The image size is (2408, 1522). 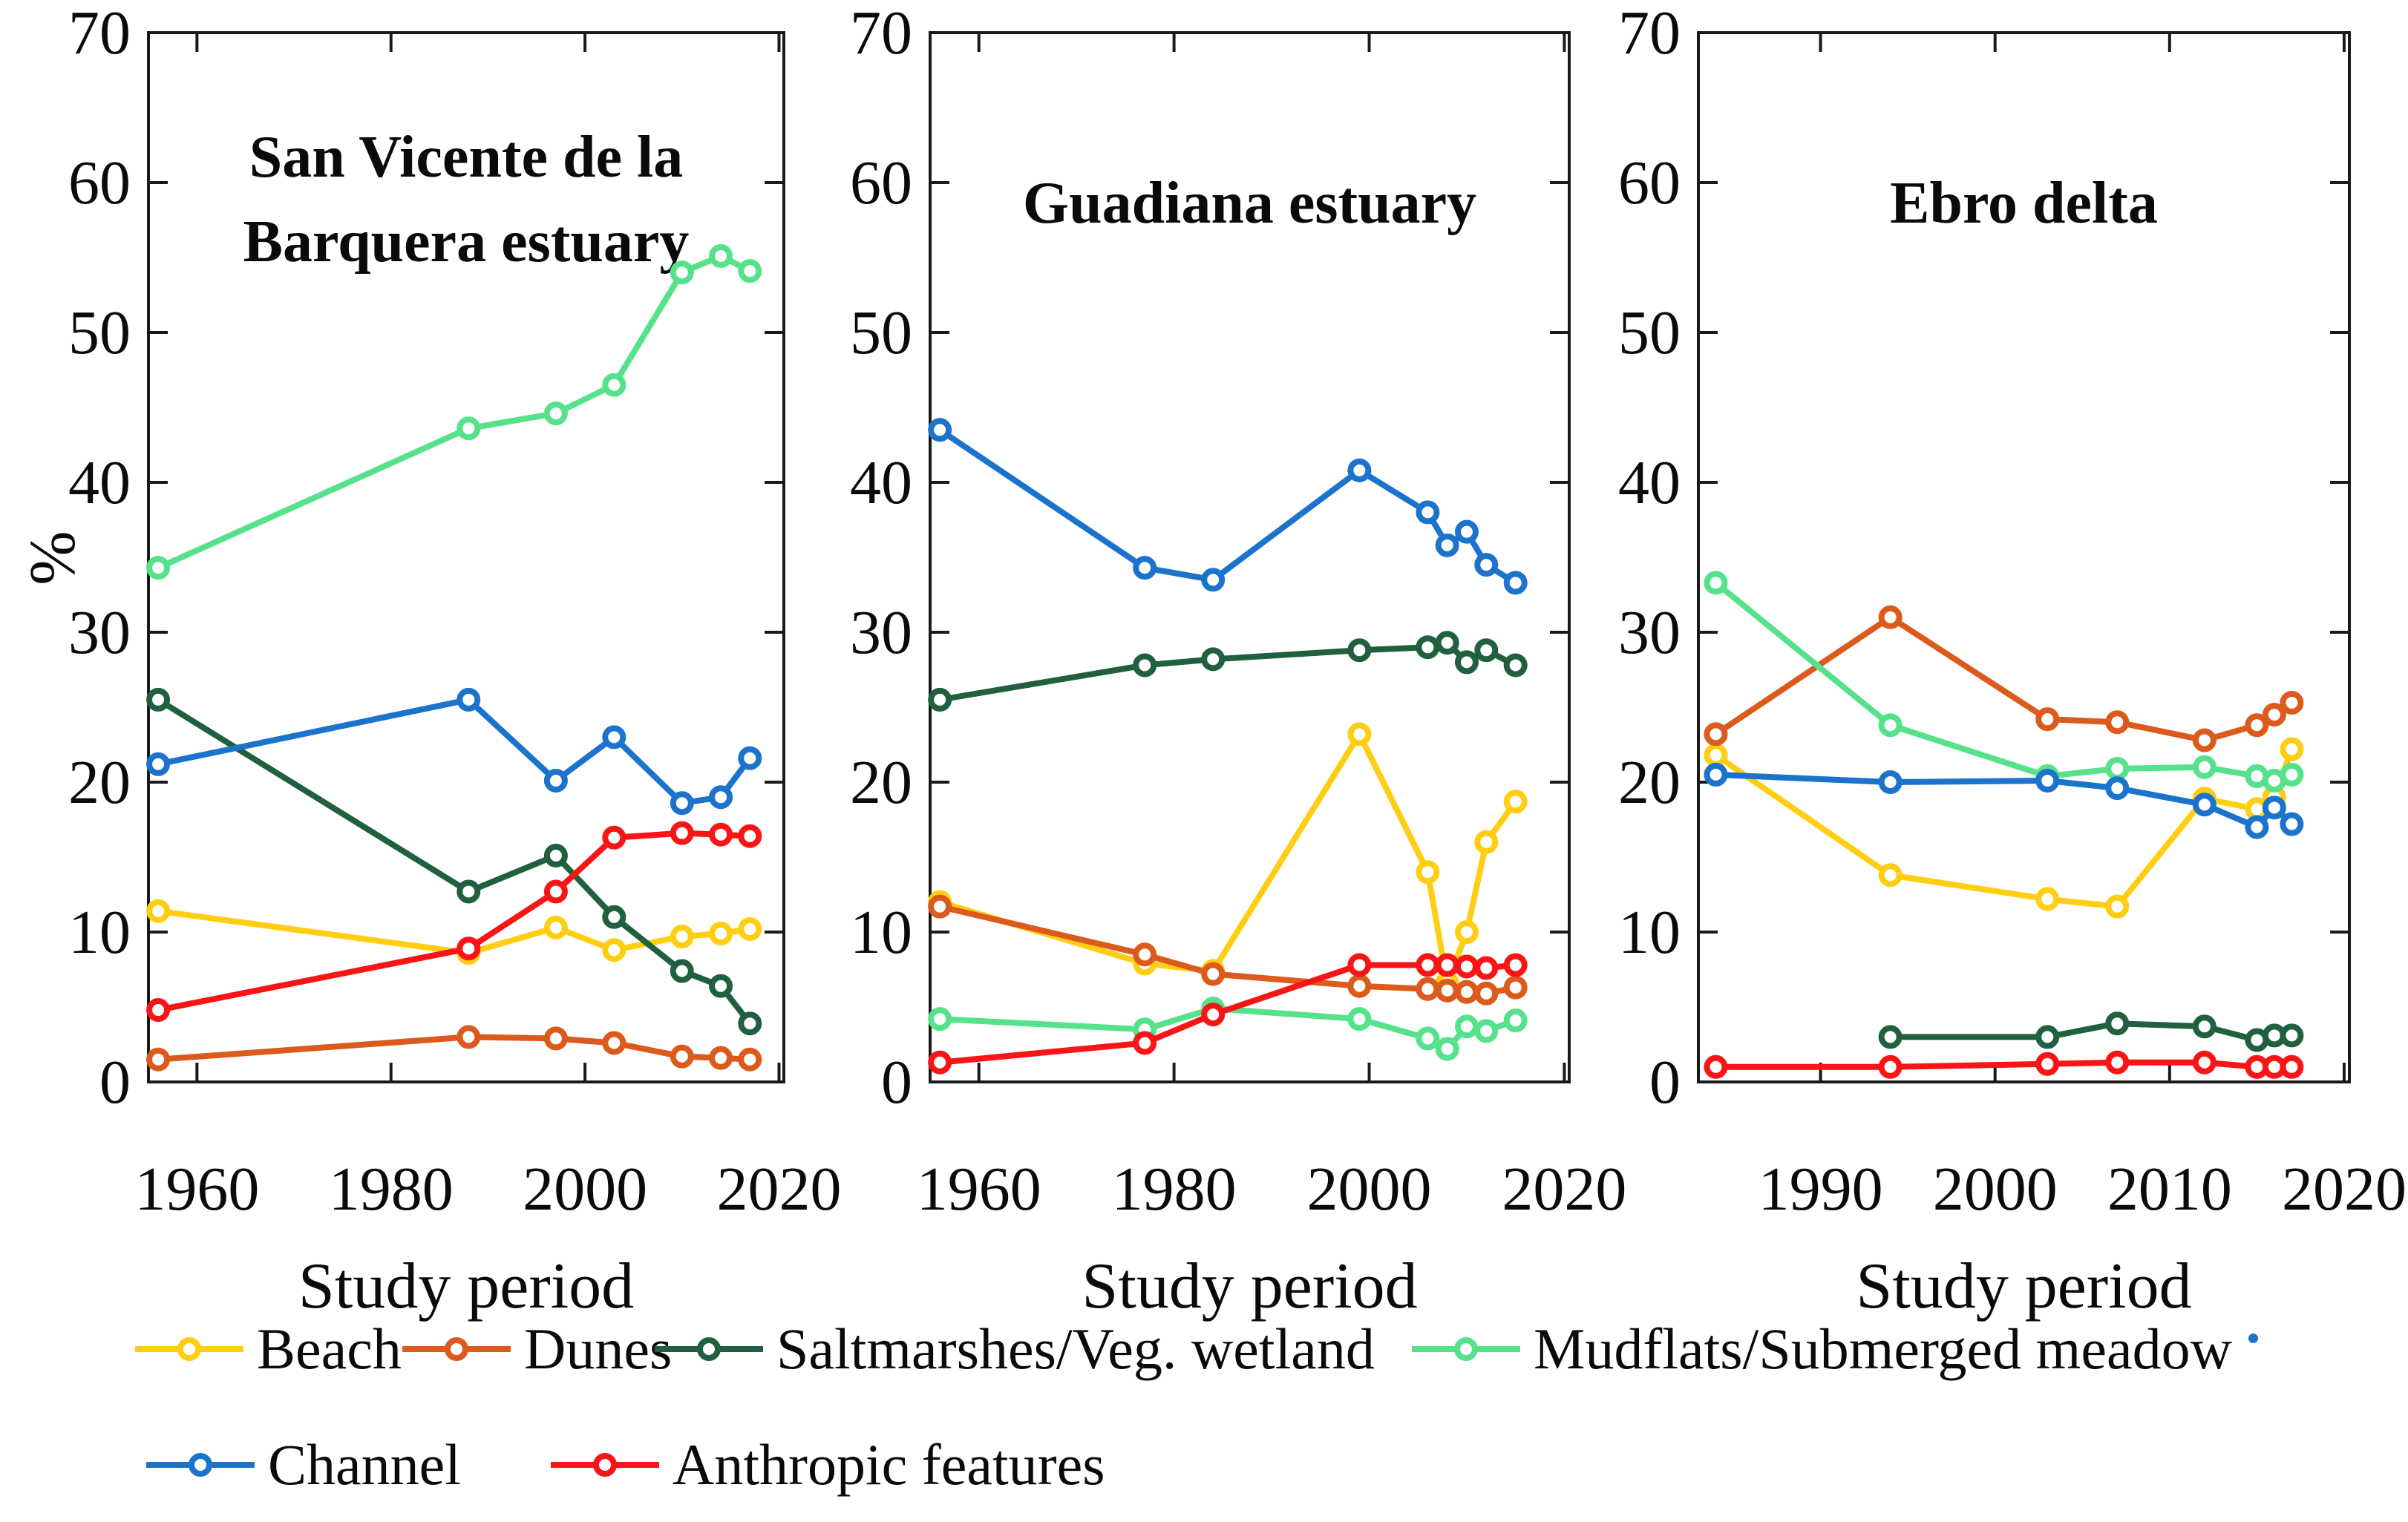 What do you see at coordinates (2024, 203) in the screenshot?
I see `panel-title: Ebro delta` at bounding box center [2024, 203].